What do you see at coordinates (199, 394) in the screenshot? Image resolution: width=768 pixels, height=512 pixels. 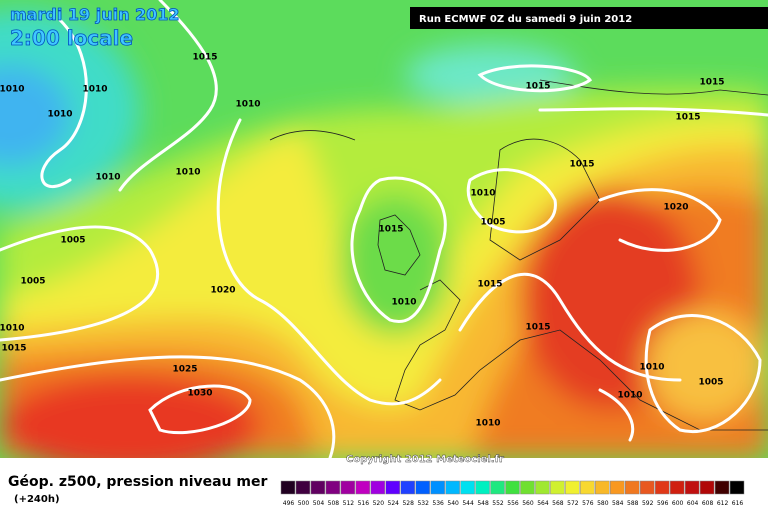 I see `isobar-label: 1030` at bounding box center [199, 394].